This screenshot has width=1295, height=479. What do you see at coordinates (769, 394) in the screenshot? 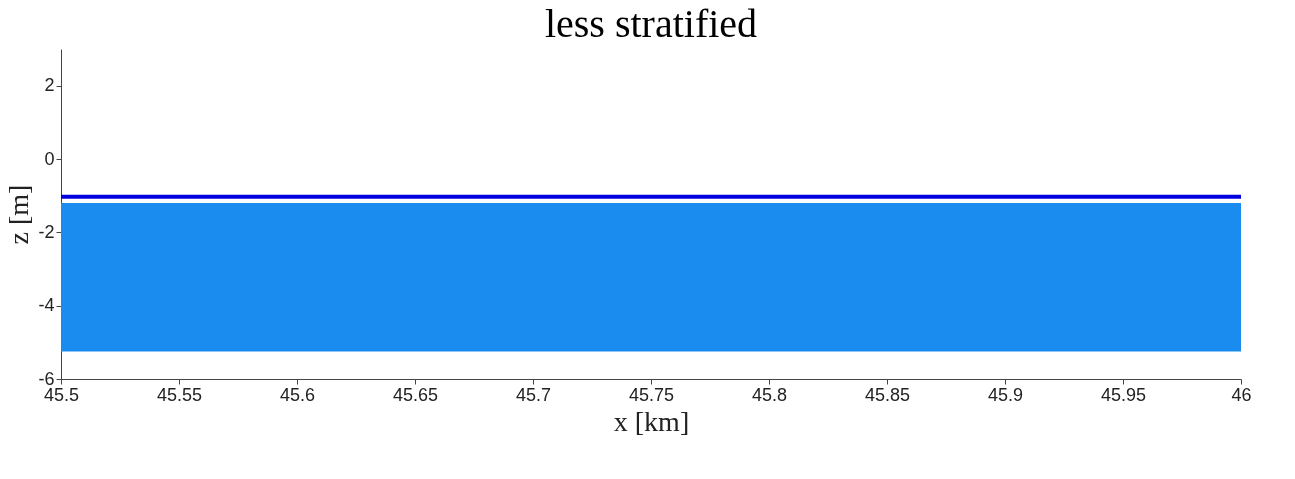
I see `x-tick-label: 45.8` at bounding box center [769, 394].